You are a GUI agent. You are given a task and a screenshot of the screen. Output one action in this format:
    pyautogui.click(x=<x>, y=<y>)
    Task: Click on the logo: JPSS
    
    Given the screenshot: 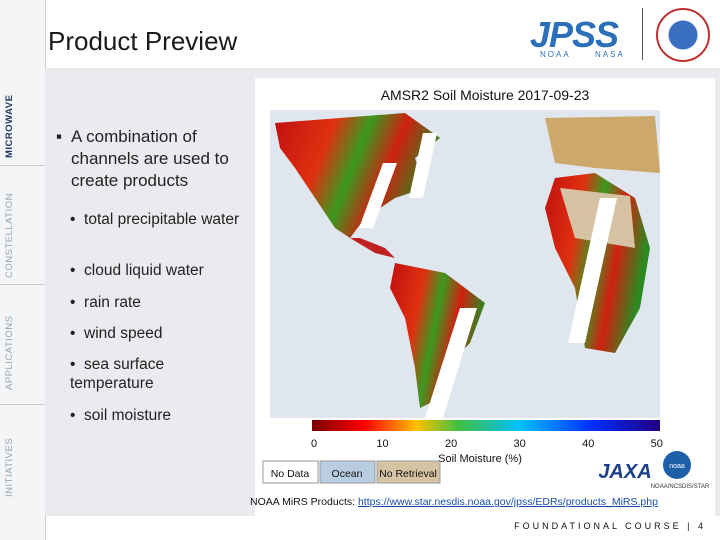 What is the action you would take?
    pyautogui.click(x=574, y=34)
    